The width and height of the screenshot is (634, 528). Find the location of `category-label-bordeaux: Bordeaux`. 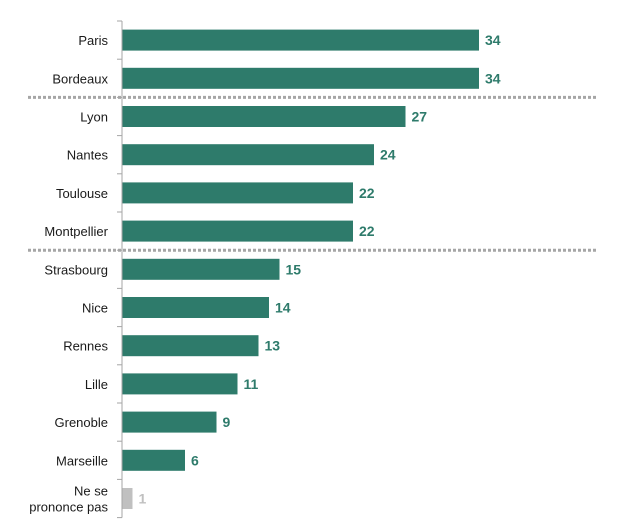

category-label-bordeaux: Bordeaux is located at coordinates (80, 78).